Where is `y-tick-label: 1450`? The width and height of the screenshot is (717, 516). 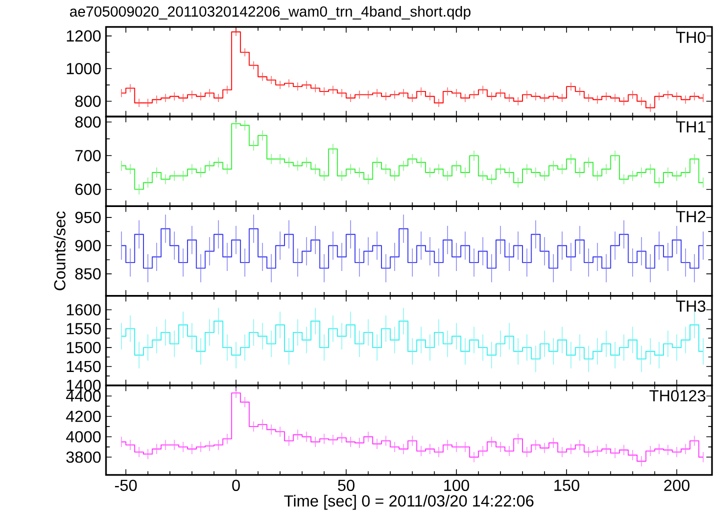
y-tick-label: 1450 is located at coordinates (83, 366).